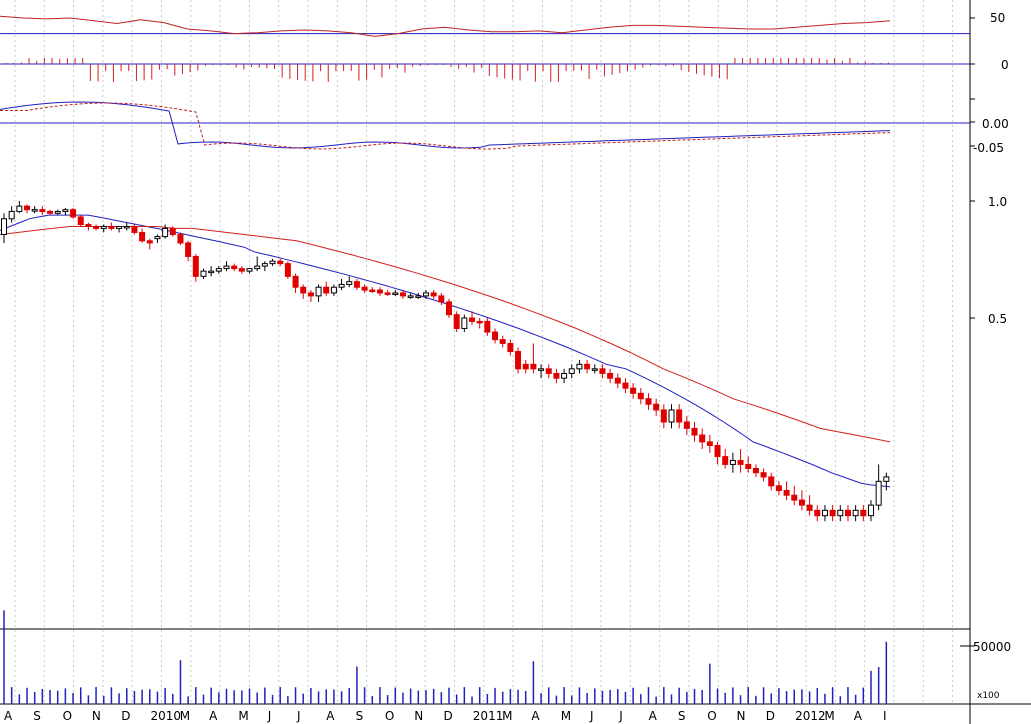  What do you see at coordinates (1005, 65) in the screenshot?
I see `osc-tick-0: 0` at bounding box center [1005, 65].